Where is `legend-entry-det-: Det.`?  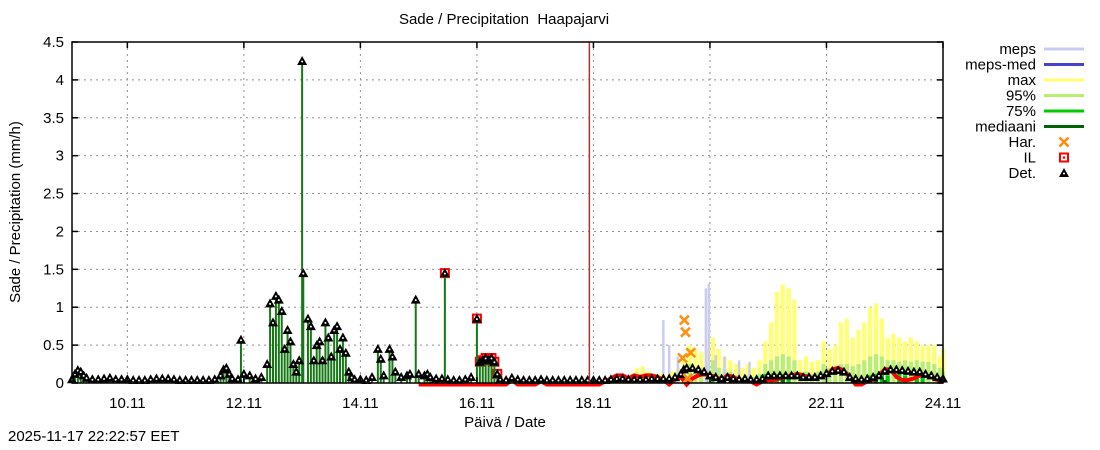 legend-entry-det-: Det. is located at coordinates (1038, 173).